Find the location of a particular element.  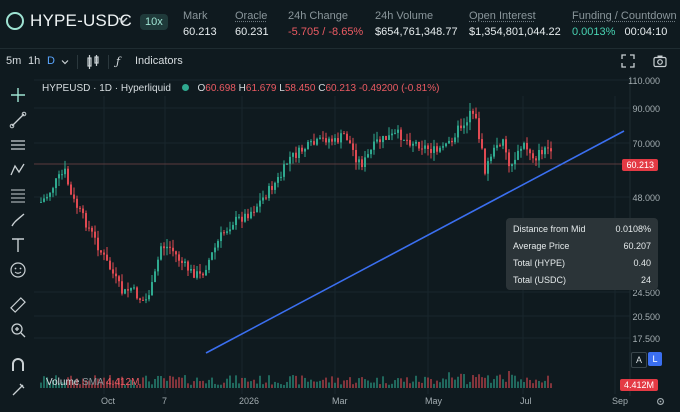

fib-tool-icon is located at coordinates (18, 195).